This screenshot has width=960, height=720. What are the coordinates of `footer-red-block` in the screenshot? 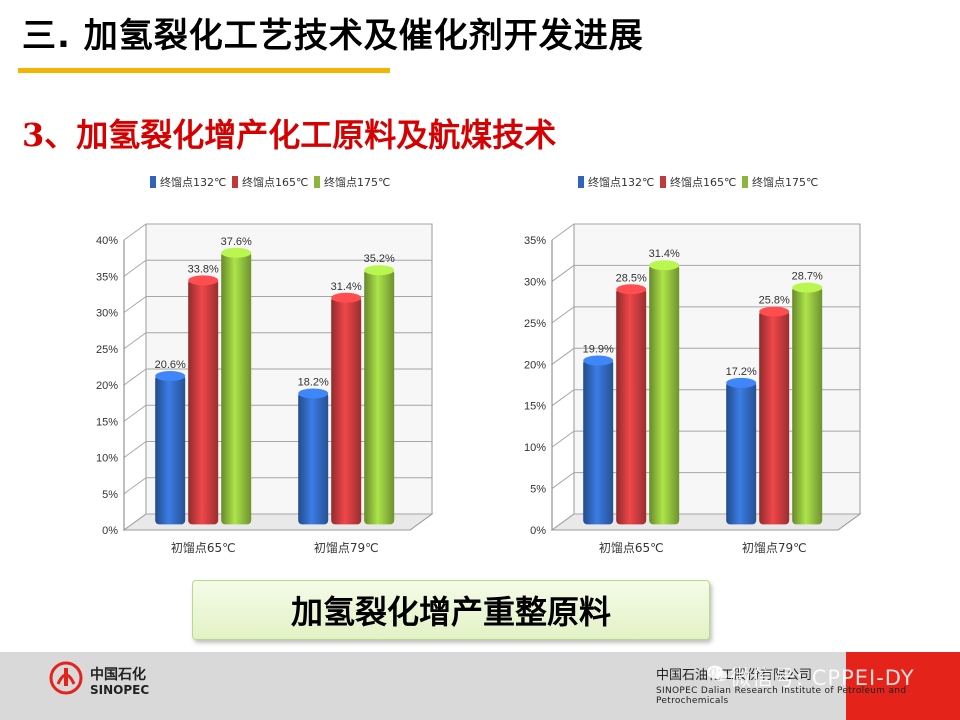 It's located at (903, 686).